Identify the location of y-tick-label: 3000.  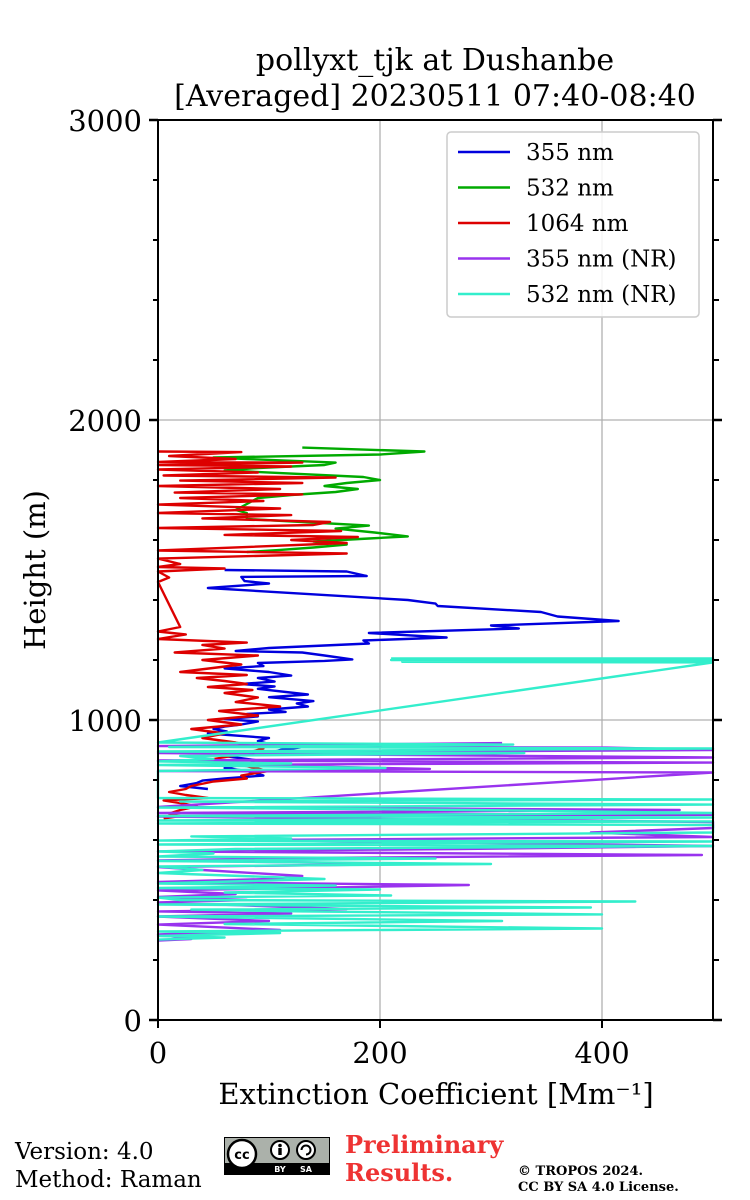
(105, 121).